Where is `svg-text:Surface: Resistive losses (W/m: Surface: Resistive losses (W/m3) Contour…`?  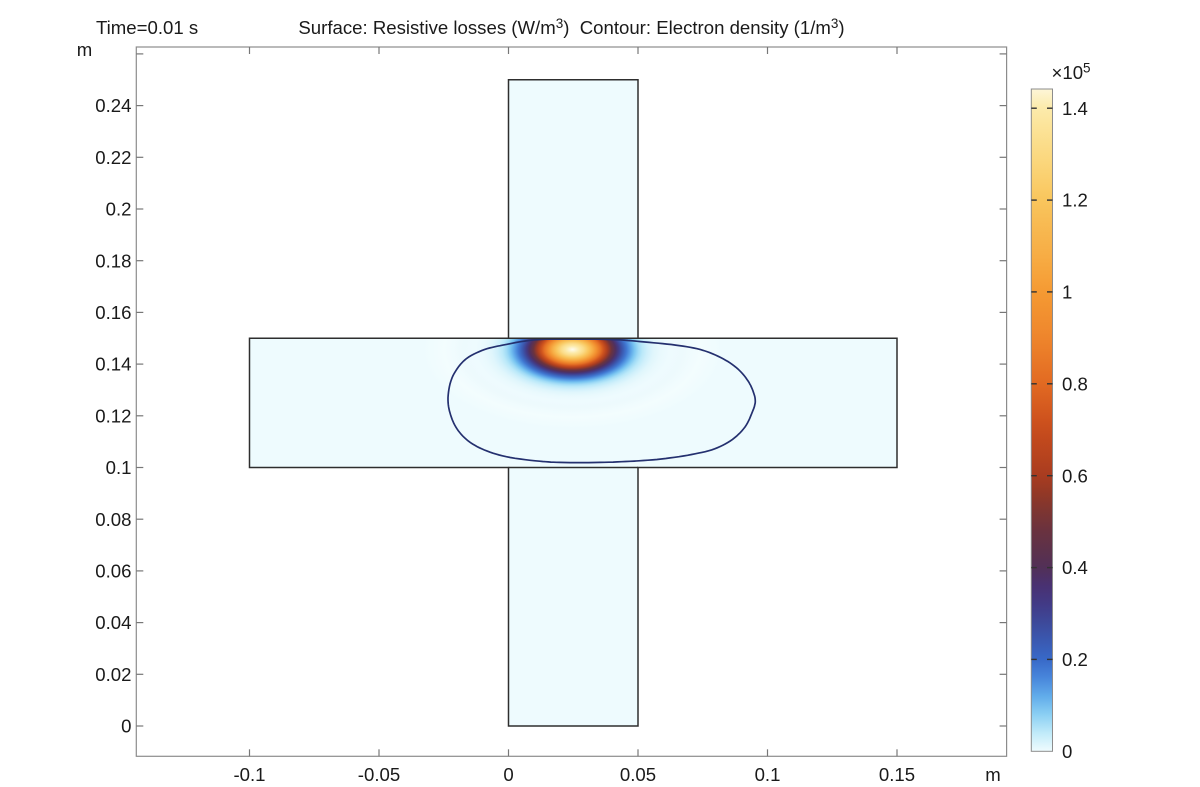 svg-text:Surface: Resistive losses (W/m: Surface: Resistive losses (W/m3) Contour… is located at coordinates (571, 27).